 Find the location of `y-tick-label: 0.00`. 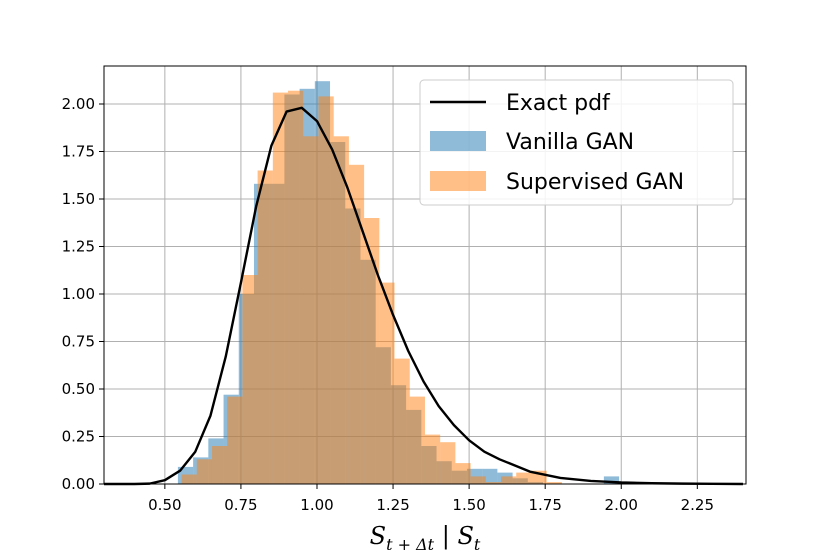

y-tick-label: 0.00 is located at coordinates (78, 484).